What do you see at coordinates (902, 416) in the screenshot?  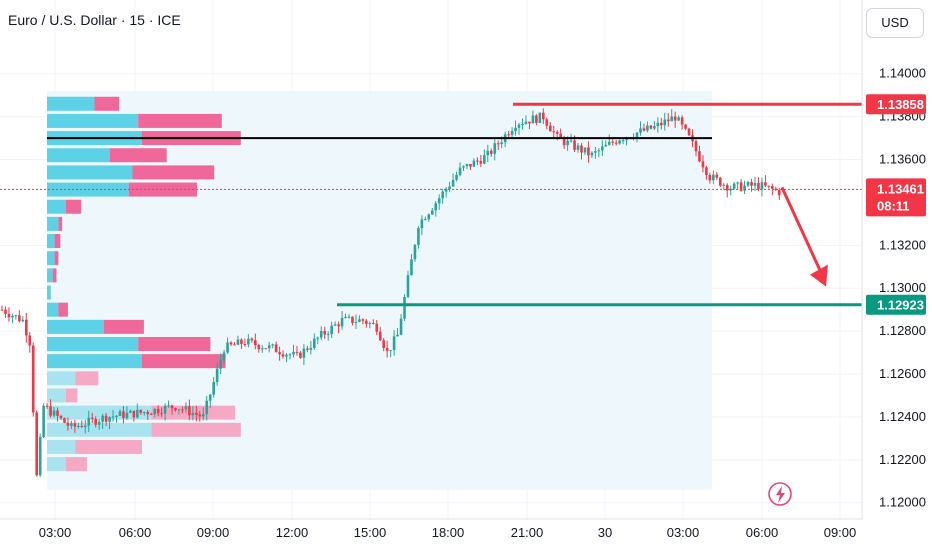 I see `y-tick-label: 1.12400` at bounding box center [902, 416].